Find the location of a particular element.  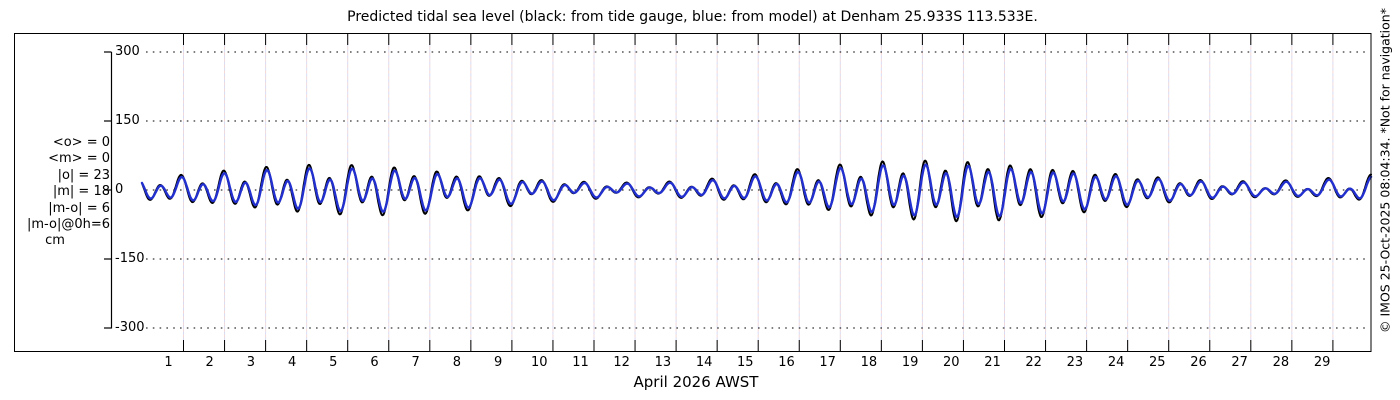

y-tick-label: 0 is located at coordinates (119, 189).